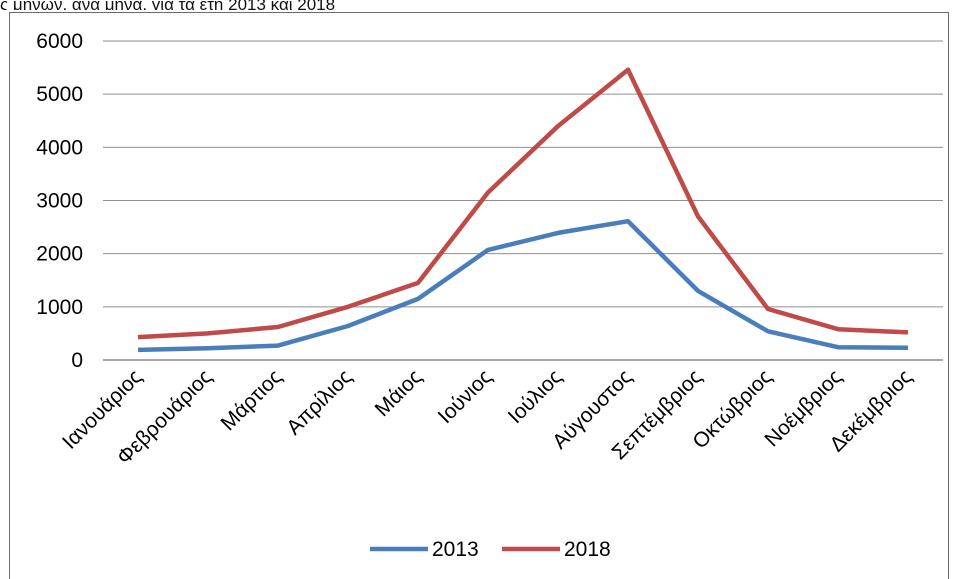 The width and height of the screenshot is (954, 579). I want to click on y-tick-label: 5000, so click(59, 94).